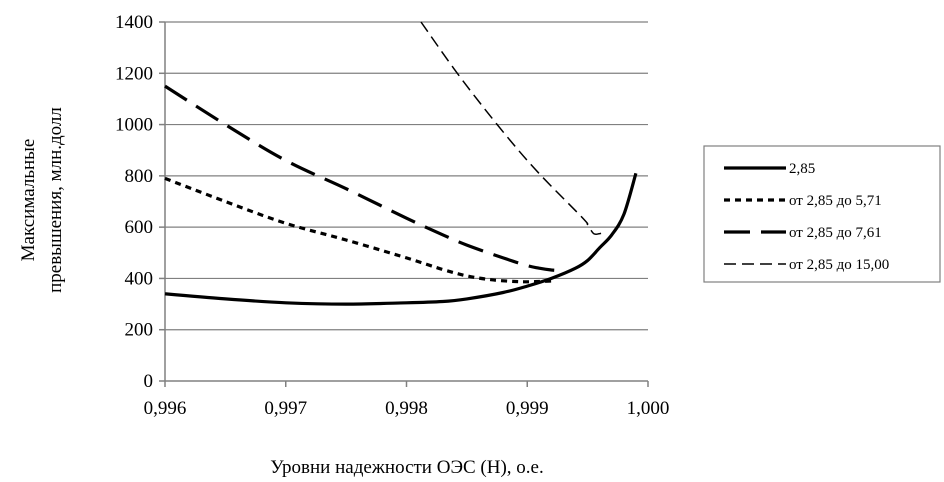 This screenshot has width=944, height=482. Describe the element at coordinates (139, 278) in the screenshot. I see `y-tick-label-2: 400` at that location.